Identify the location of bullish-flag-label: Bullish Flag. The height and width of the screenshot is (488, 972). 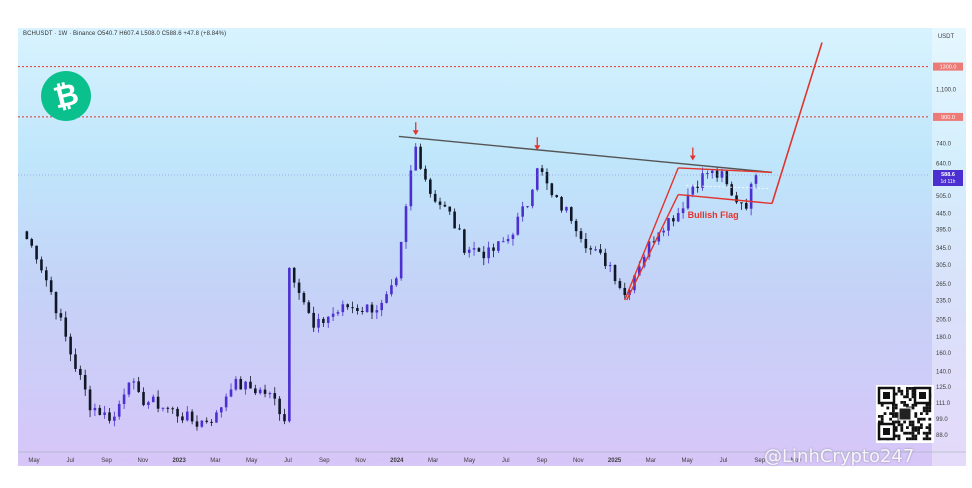
(713, 215).